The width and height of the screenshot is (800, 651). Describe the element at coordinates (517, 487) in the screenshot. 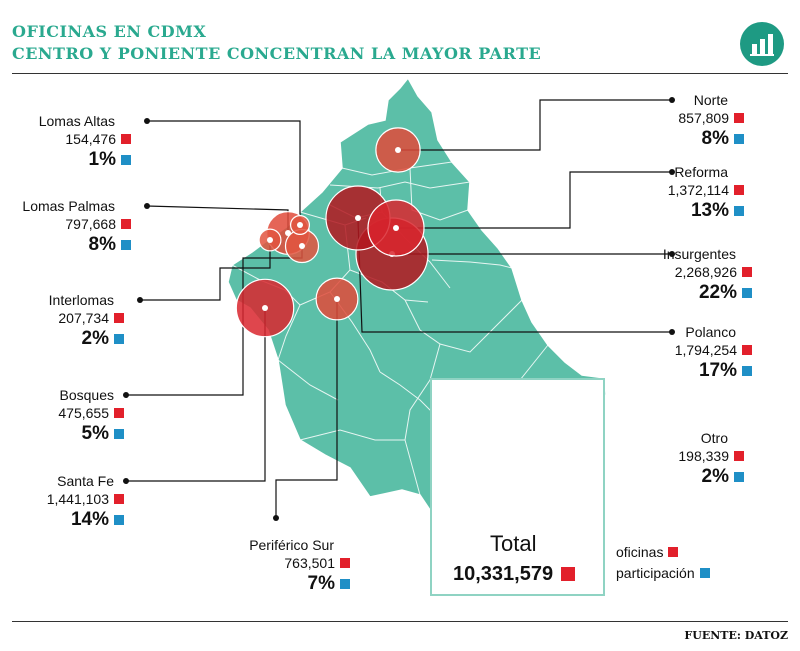

I see `total-box` at that location.